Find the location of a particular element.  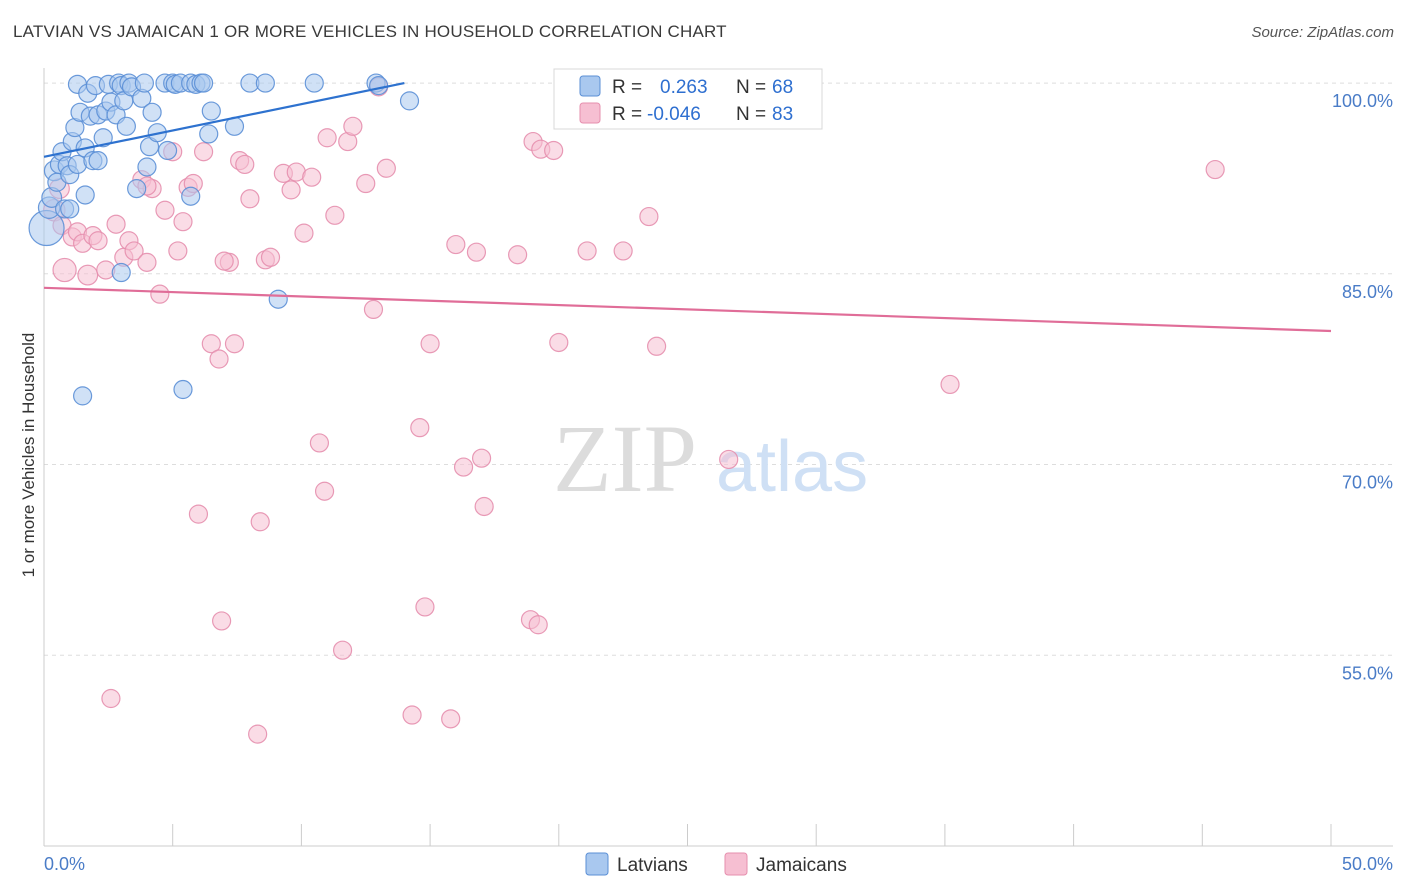

x-tick-max: 50.0% is located at coordinates (1367, 864).